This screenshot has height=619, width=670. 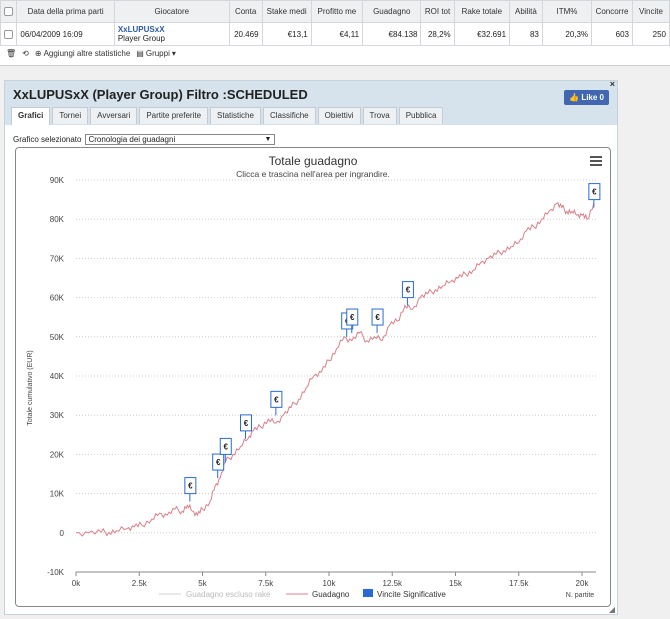 I want to click on row-checkbox-cell, so click(x=9, y=34).